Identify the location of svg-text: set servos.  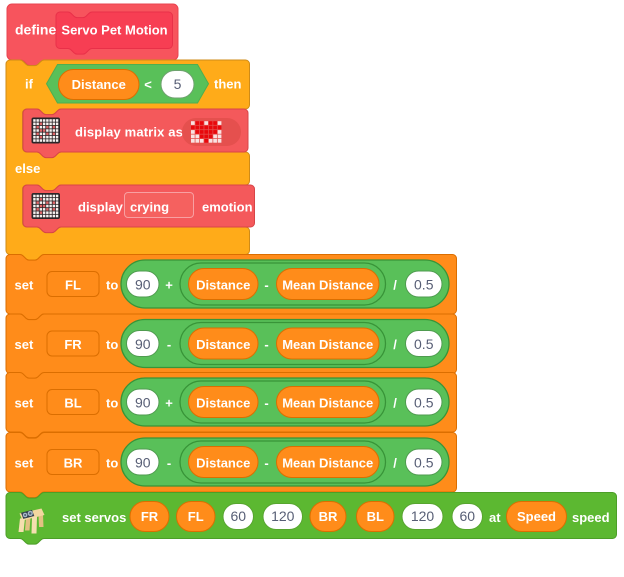
(94, 517).